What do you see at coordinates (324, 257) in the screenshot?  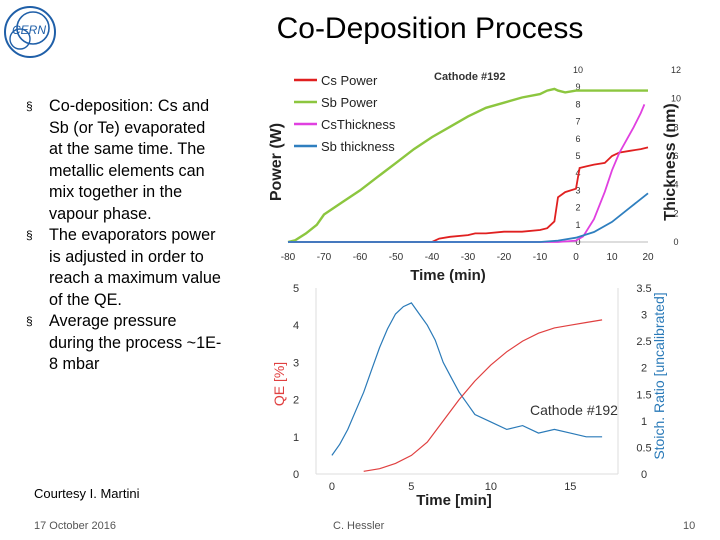 I see `chart1-x-tick-label: -70` at bounding box center [324, 257].